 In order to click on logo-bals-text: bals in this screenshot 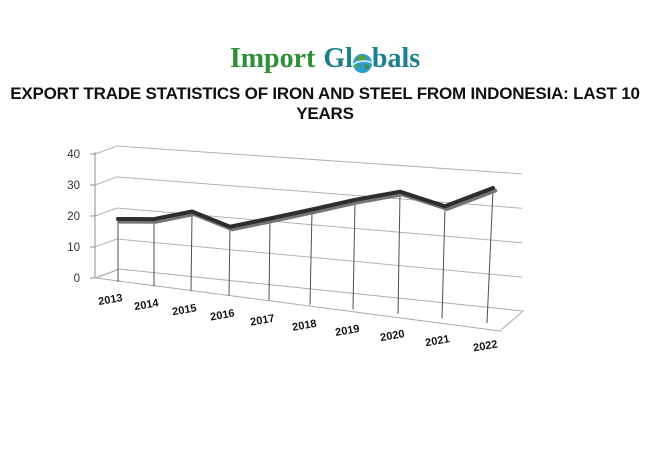, I will do `click(396, 58)`.